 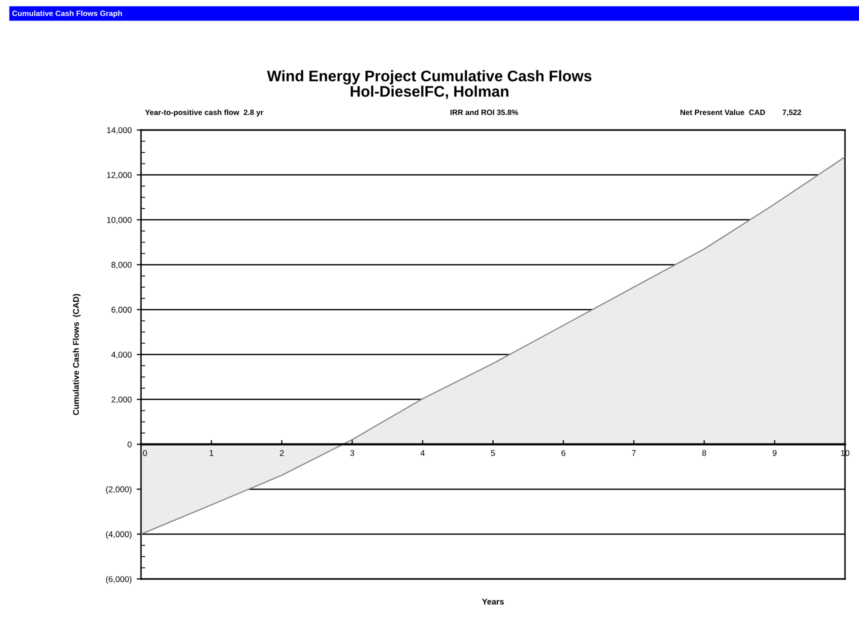 What do you see at coordinates (119, 580) in the screenshot?
I see `y-tick-label: (6,000)` at bounding box center [119, 580].